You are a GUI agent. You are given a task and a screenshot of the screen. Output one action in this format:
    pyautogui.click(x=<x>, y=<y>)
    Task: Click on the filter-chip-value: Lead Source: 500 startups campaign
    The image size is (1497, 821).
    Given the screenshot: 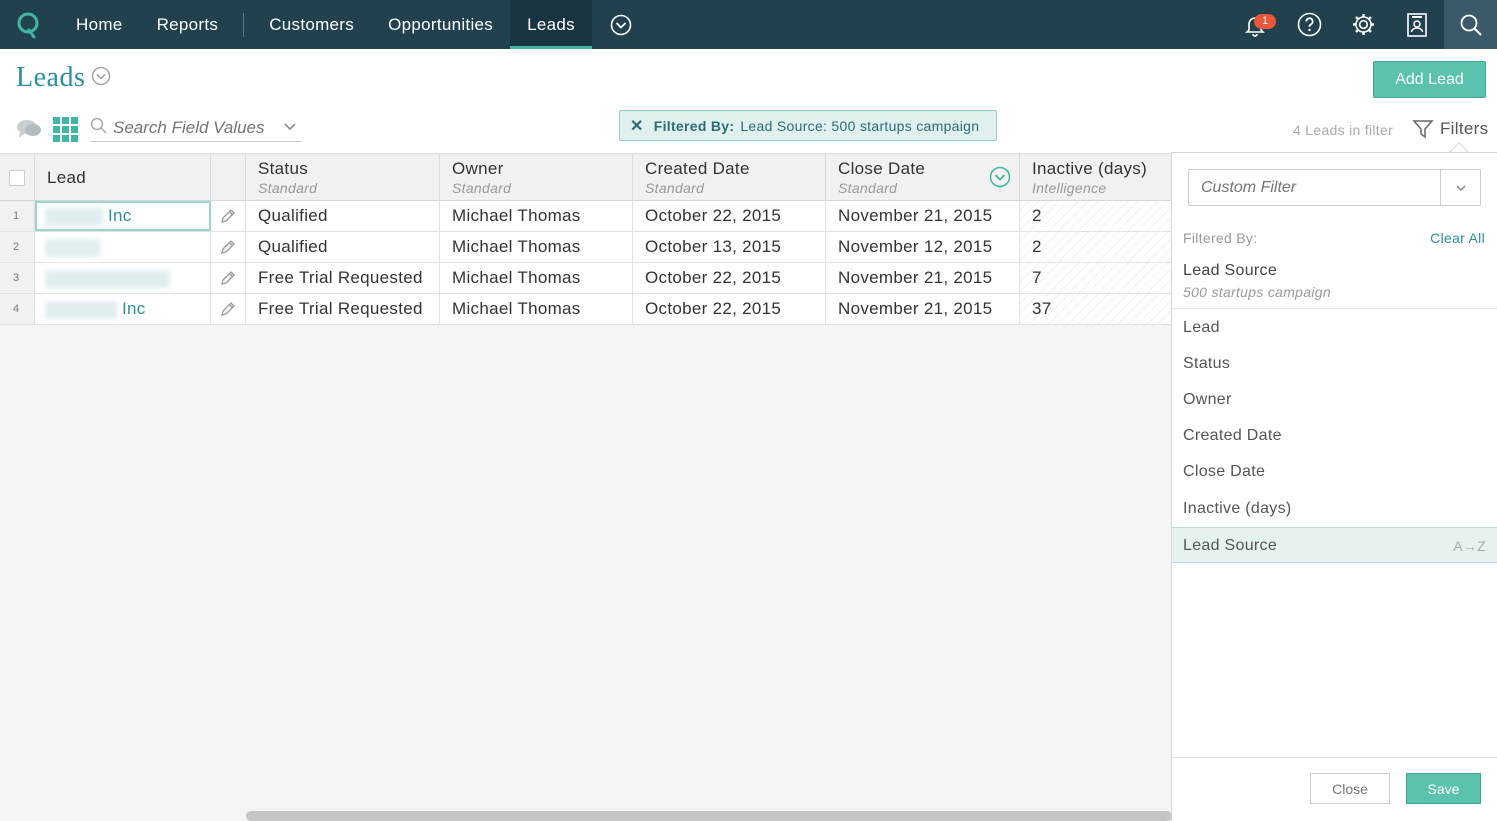 What is the action you would take?
    pyautogui.click(x=860, y=125)
    